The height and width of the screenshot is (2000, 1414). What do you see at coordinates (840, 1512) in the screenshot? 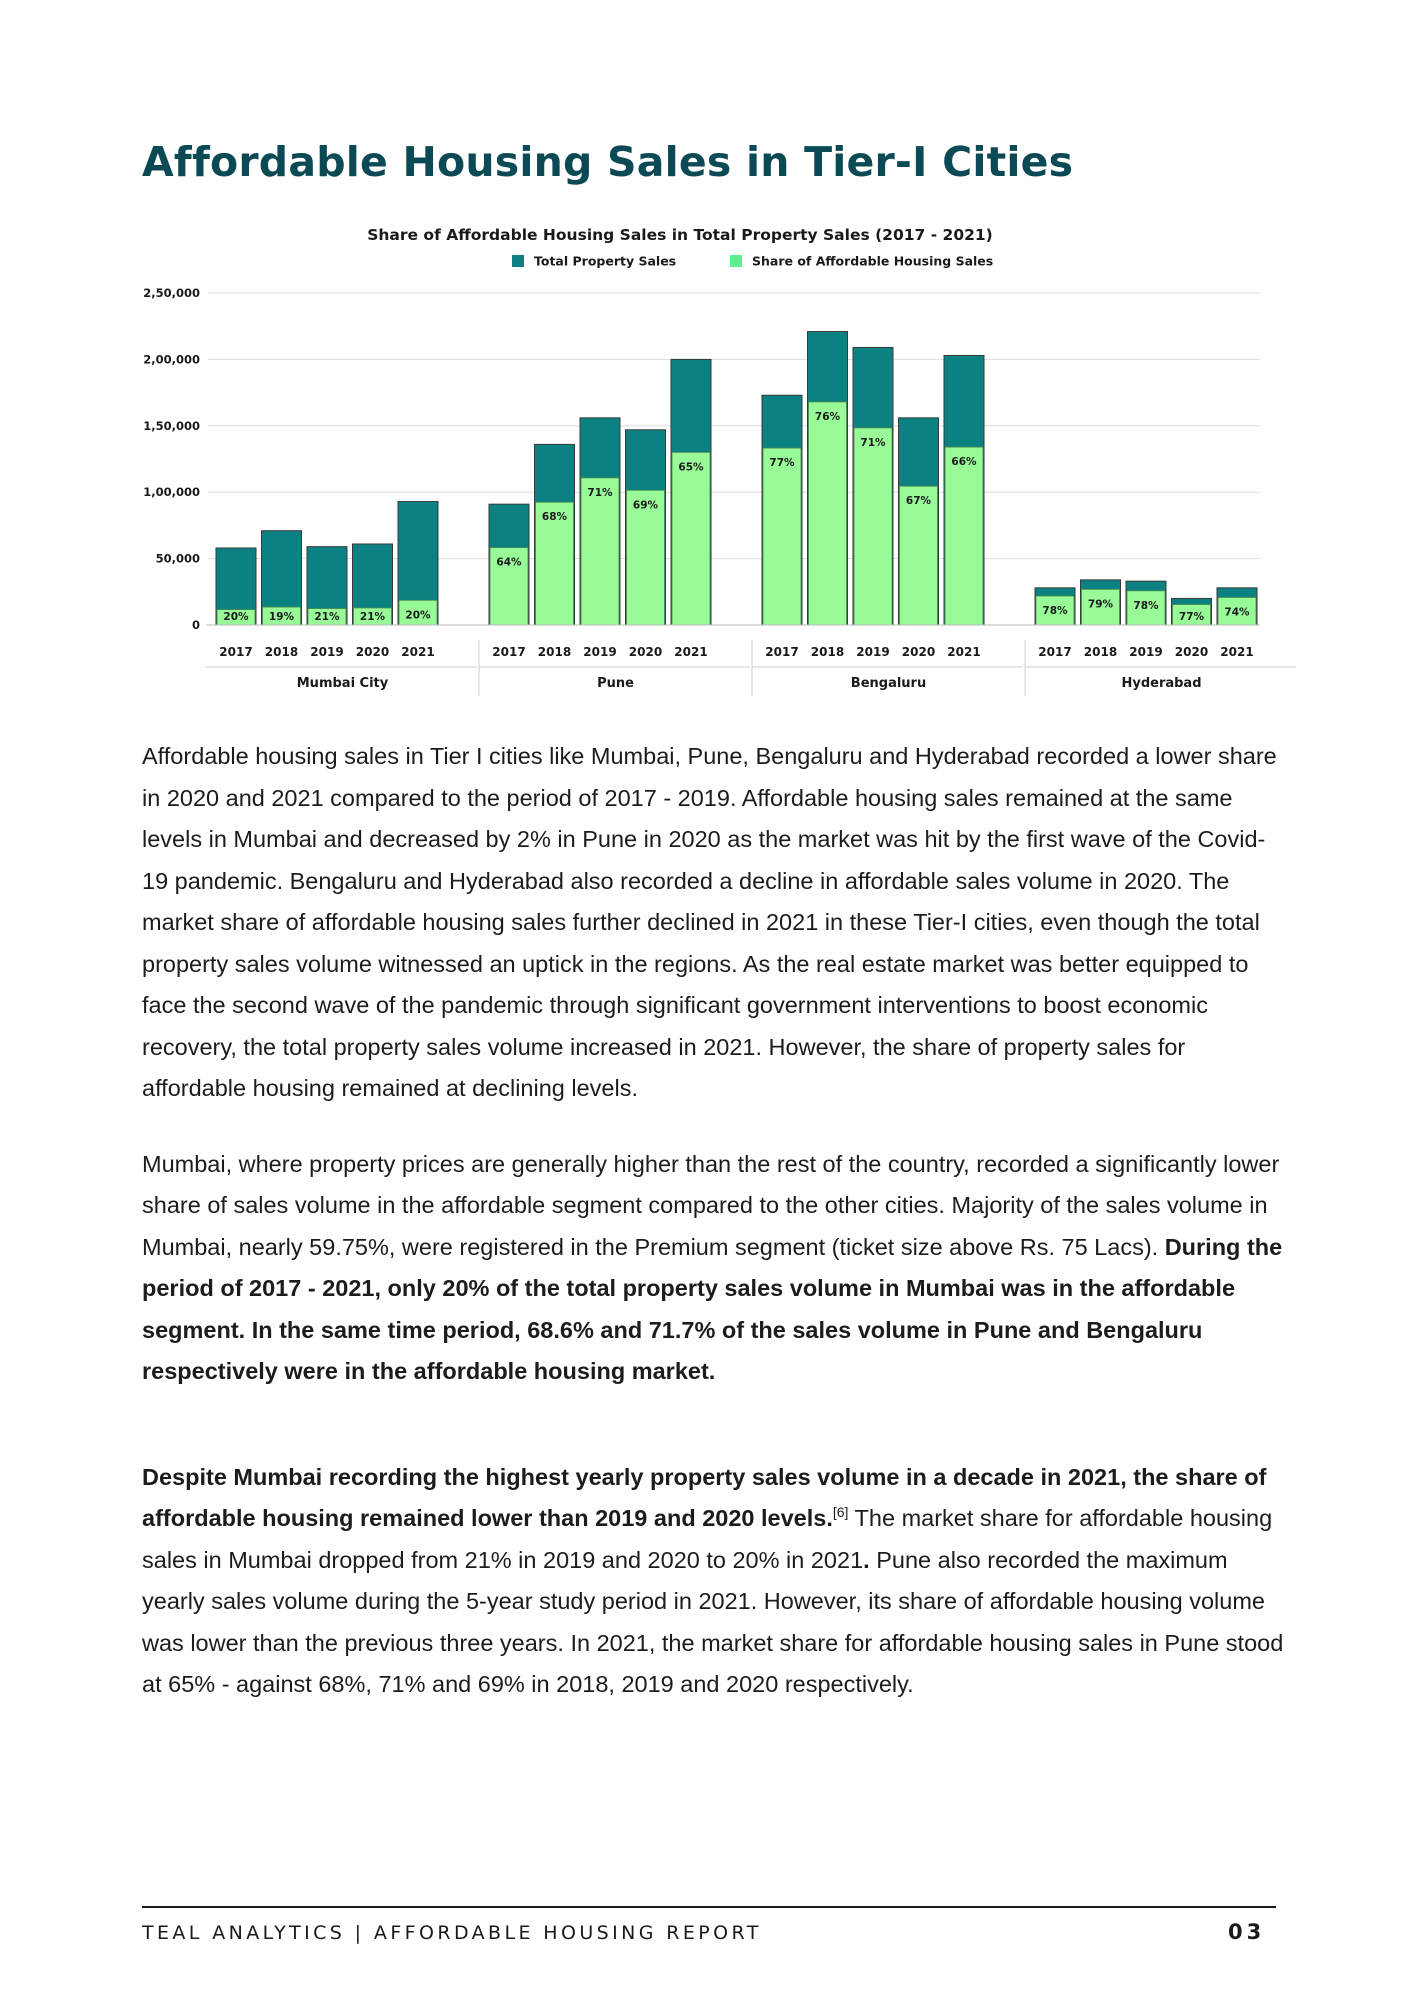
I see `citation-ref: [6]` at bounding box center [840, 1512].